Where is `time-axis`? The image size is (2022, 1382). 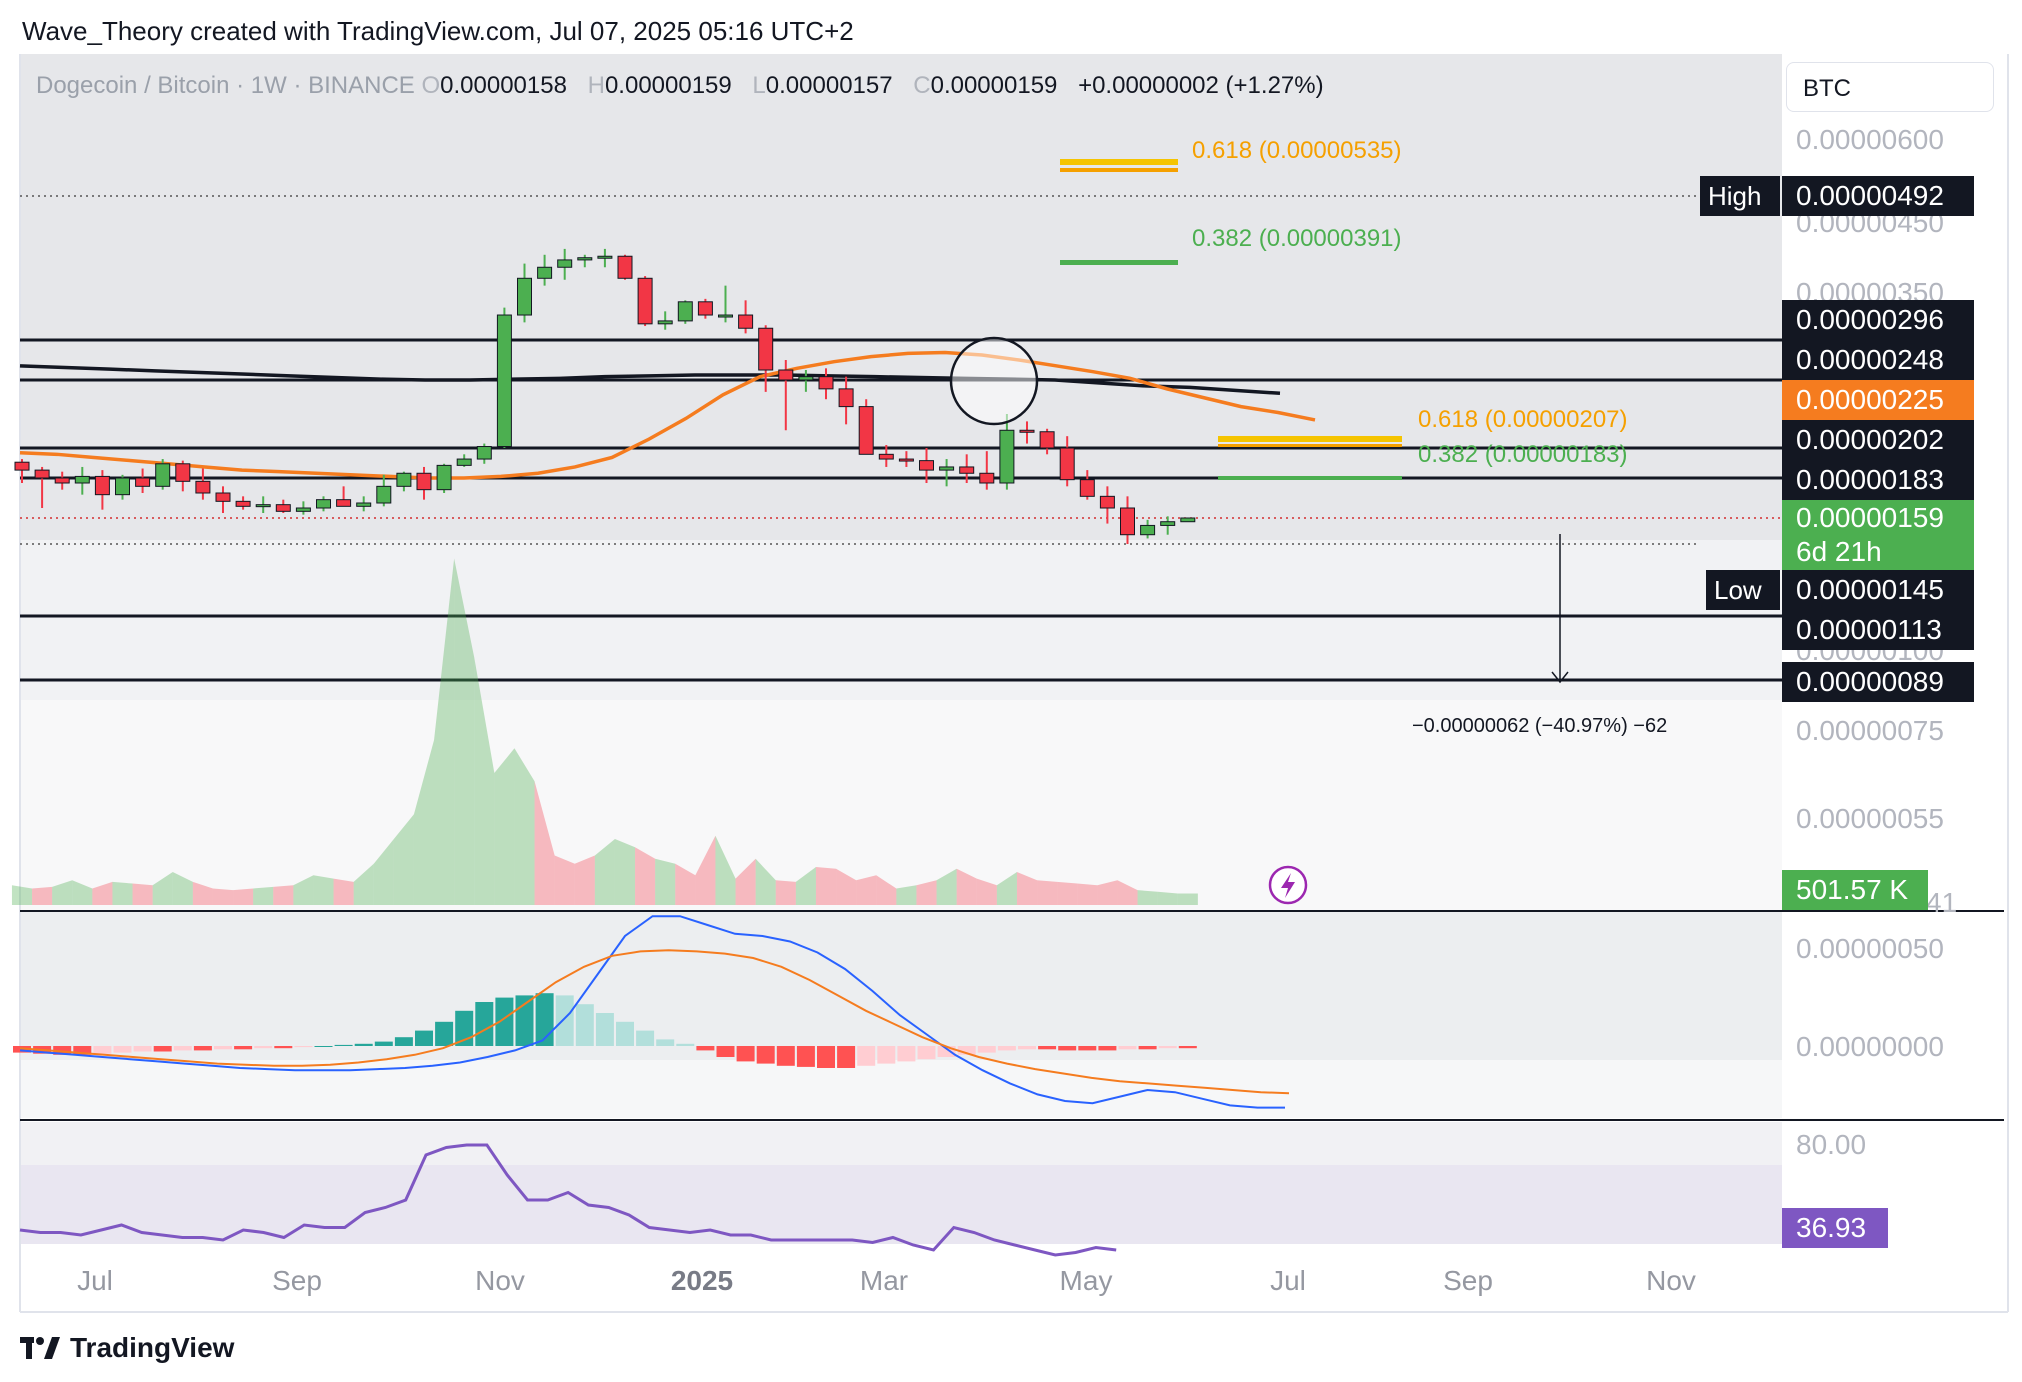
time-axis is located at coordinates (1014, 1278).